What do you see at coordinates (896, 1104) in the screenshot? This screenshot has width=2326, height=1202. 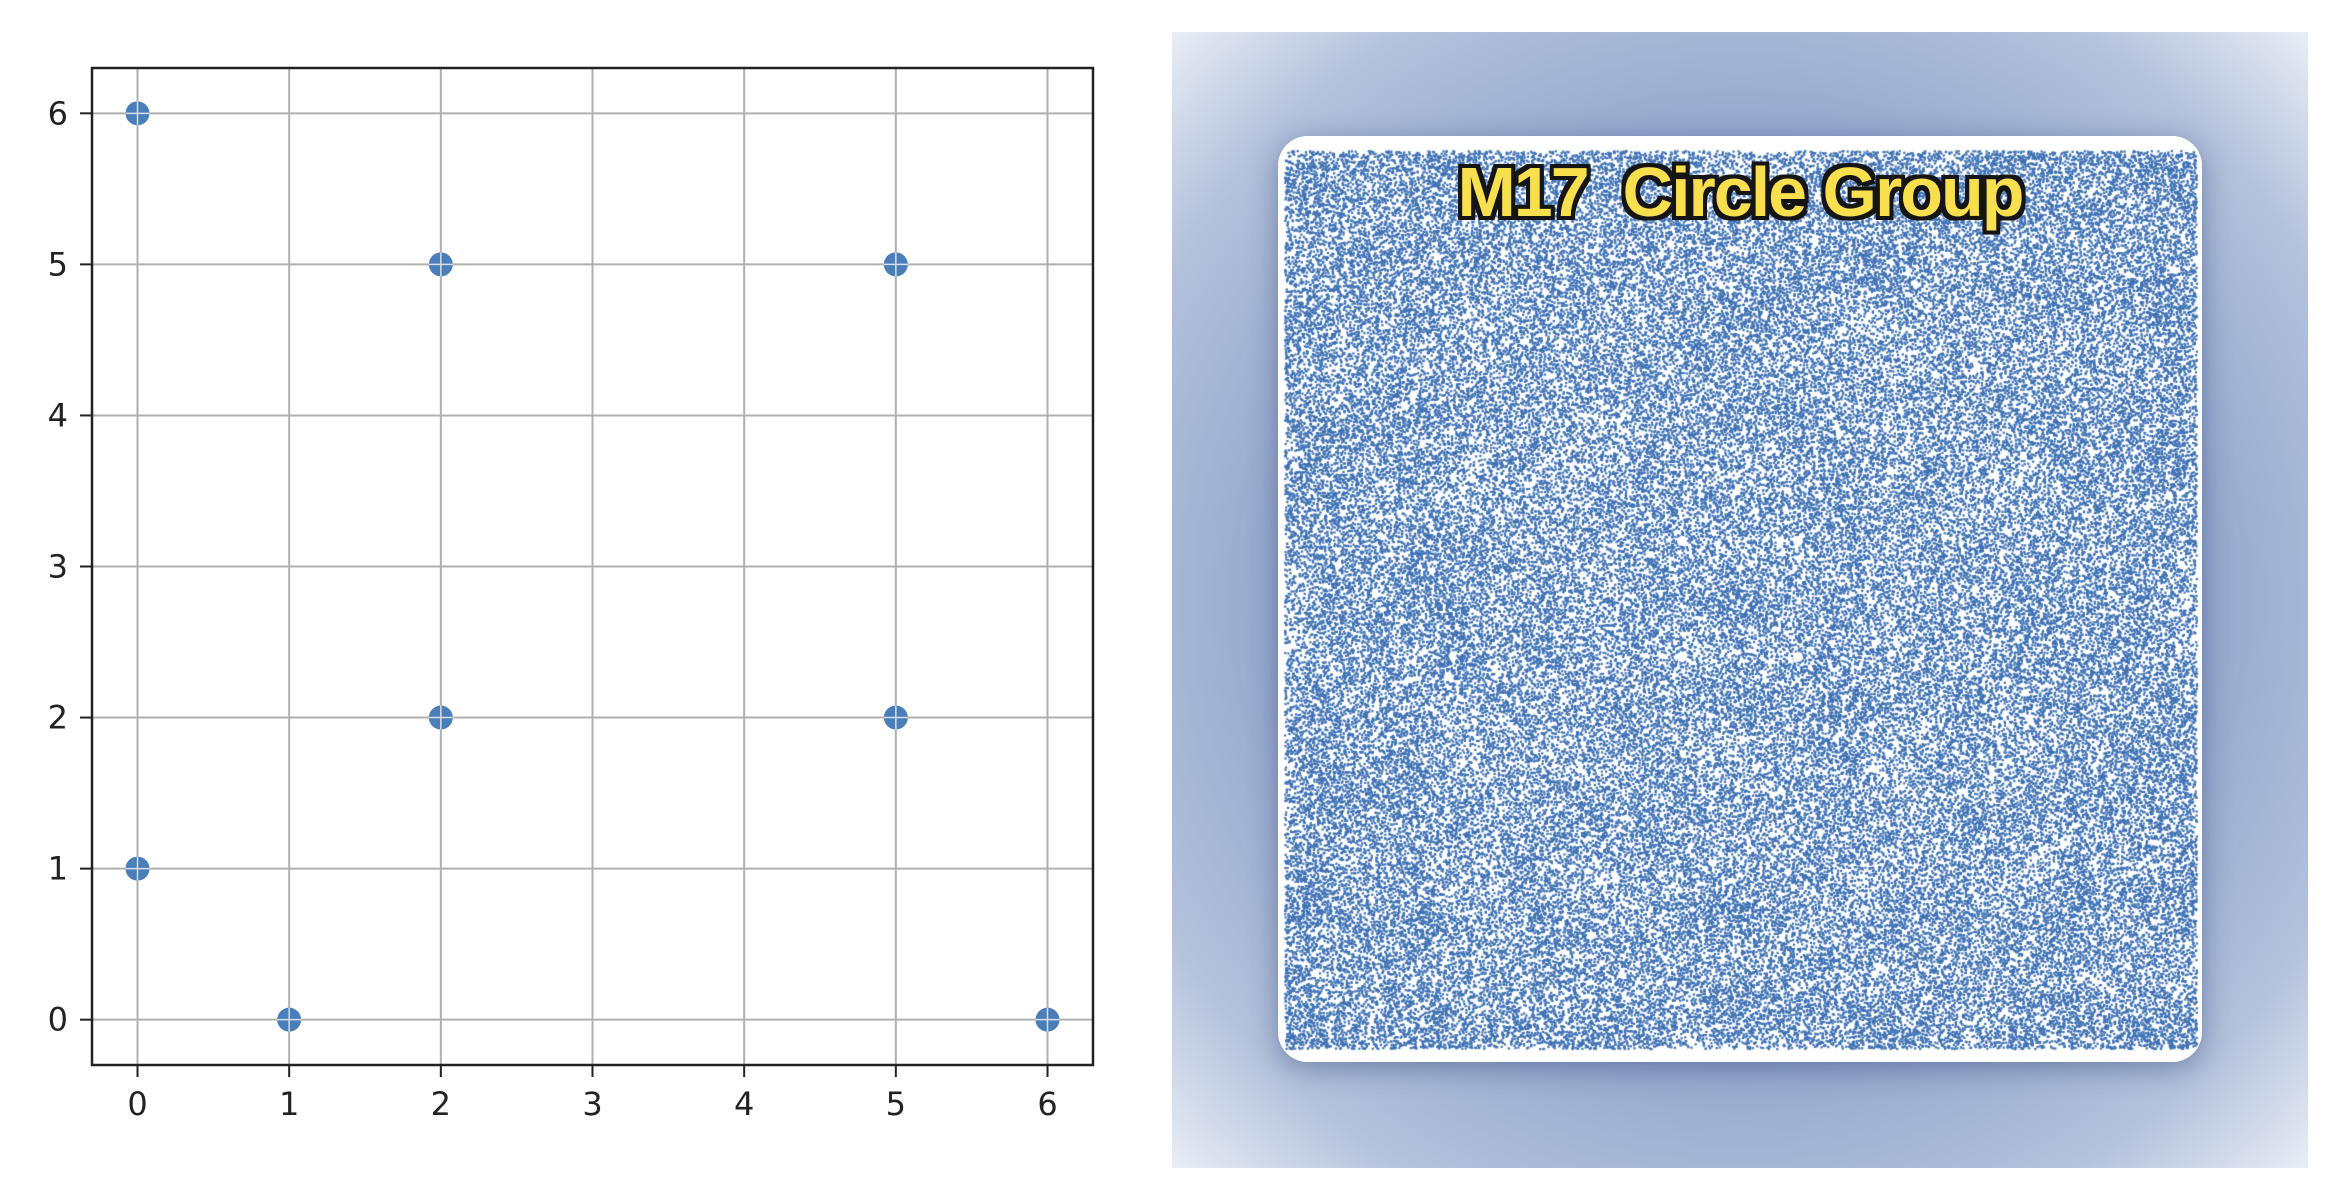 I see `x-tick-label: 5` at bounding box center [896, 1104].